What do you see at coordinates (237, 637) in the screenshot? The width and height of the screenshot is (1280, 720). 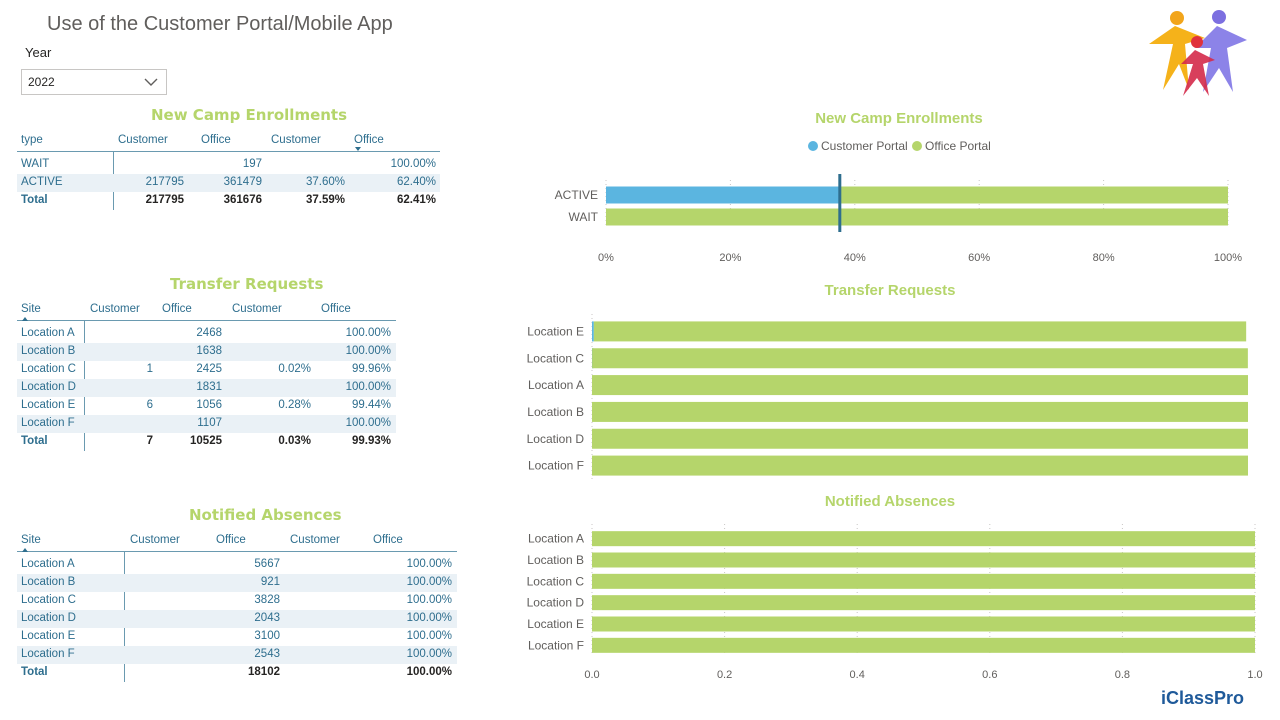 I see `table-row: Location E 3100 100.00%` at bounding box center [237, 637].